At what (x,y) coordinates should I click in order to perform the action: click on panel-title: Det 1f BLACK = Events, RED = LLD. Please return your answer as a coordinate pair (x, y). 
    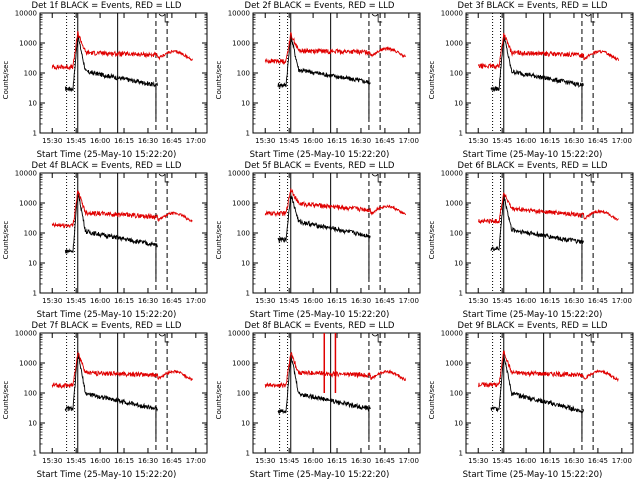
    Looking at the image, I should click on (106, 6).